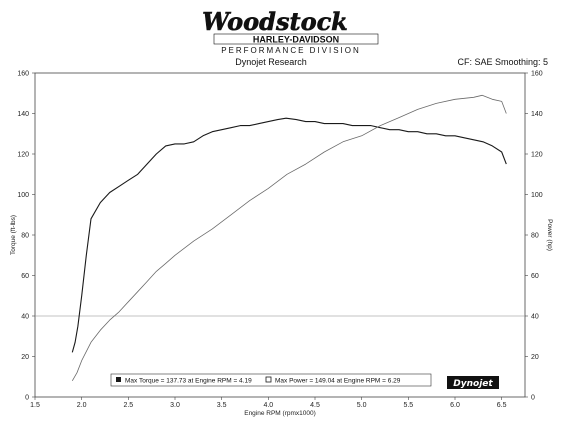 This screenshot has height=435, width=563. I want to click on dynojet-watermark: Dynojet, so click(473, 382).